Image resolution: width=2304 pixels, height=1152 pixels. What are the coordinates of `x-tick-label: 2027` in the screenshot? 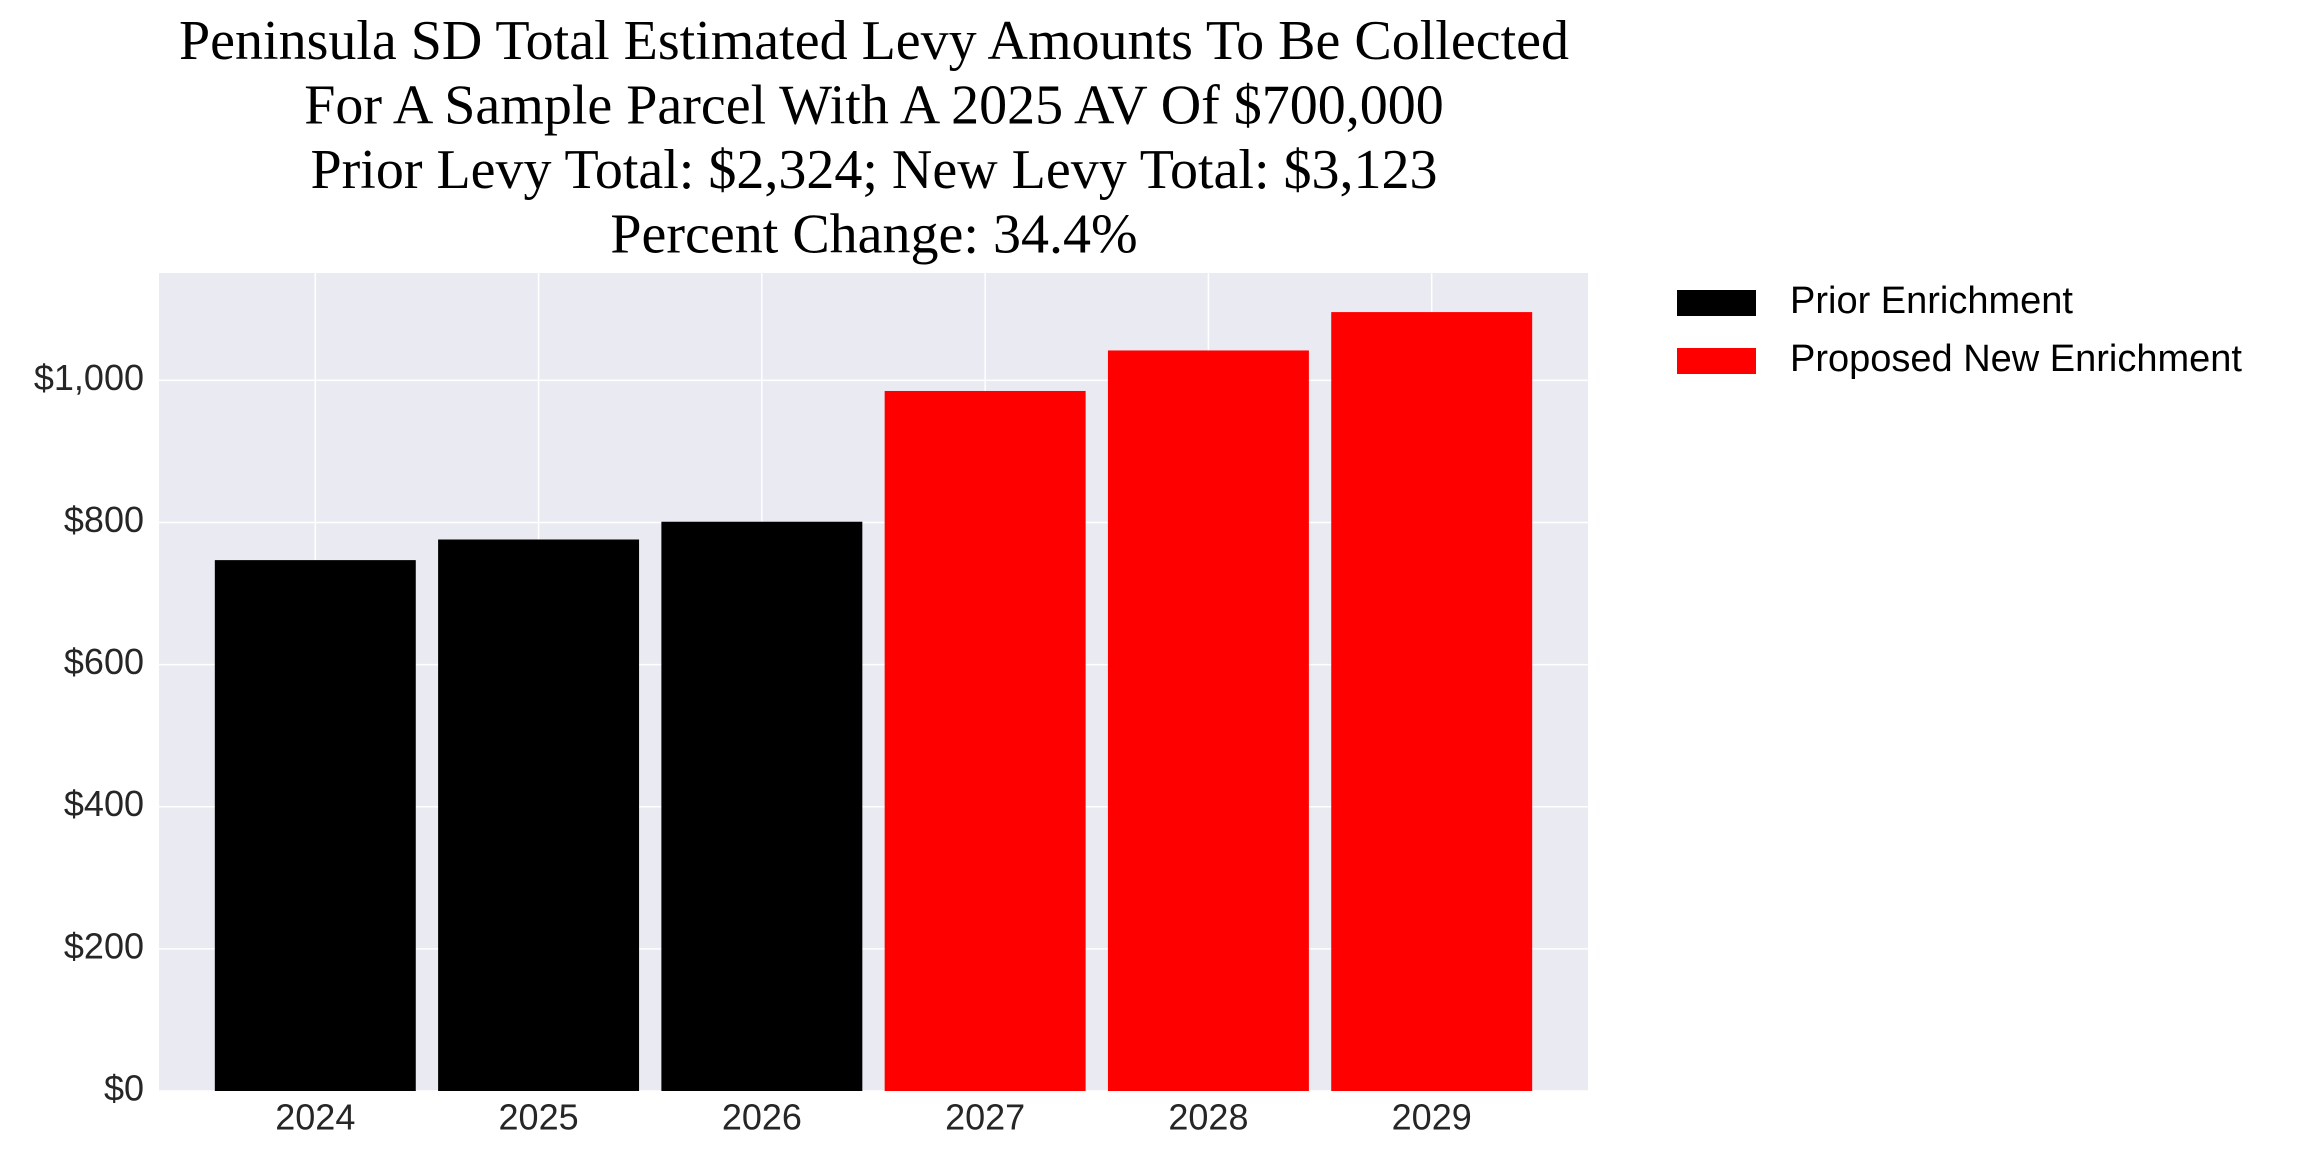 It's located at (985, 1117).